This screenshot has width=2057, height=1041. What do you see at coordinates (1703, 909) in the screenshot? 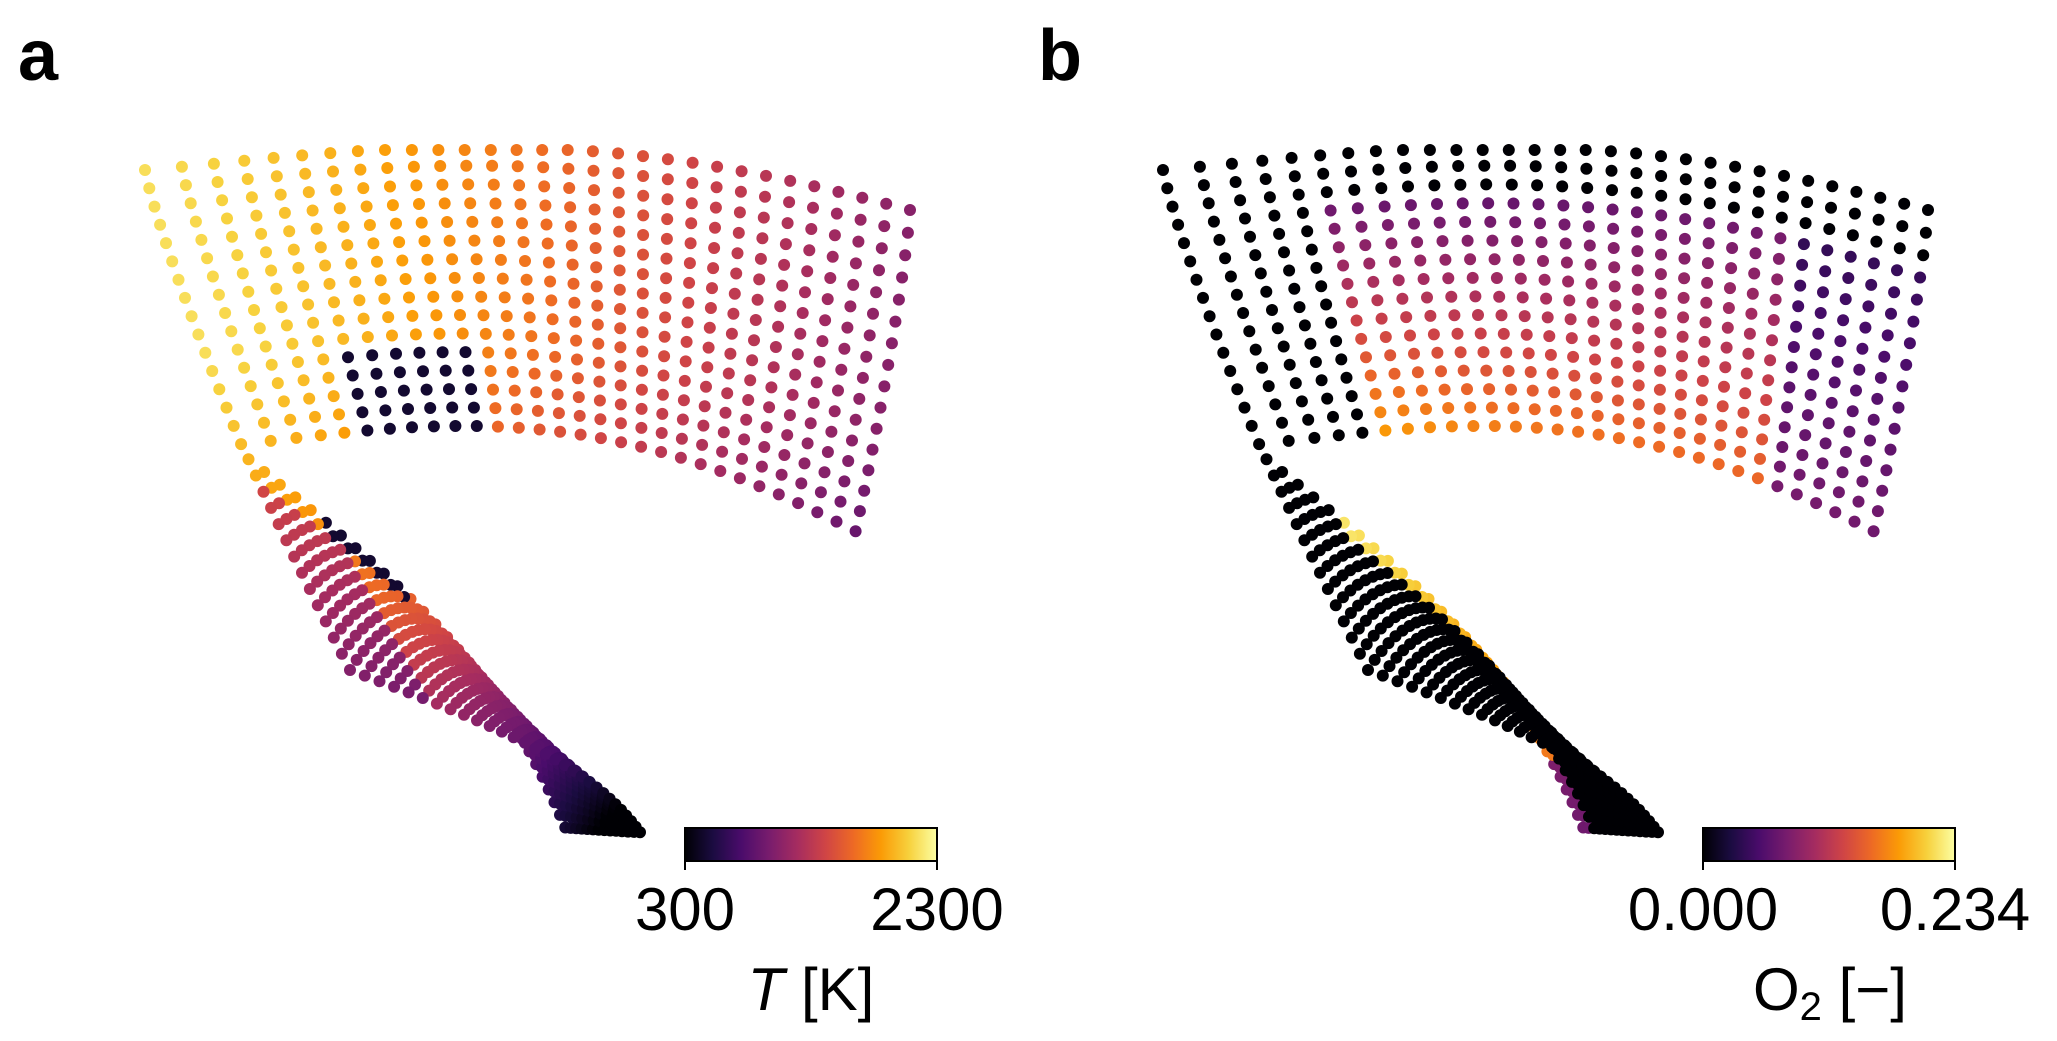
I see `colorbar-b-min-label: 0.000` at bounding box center [1703, 909].